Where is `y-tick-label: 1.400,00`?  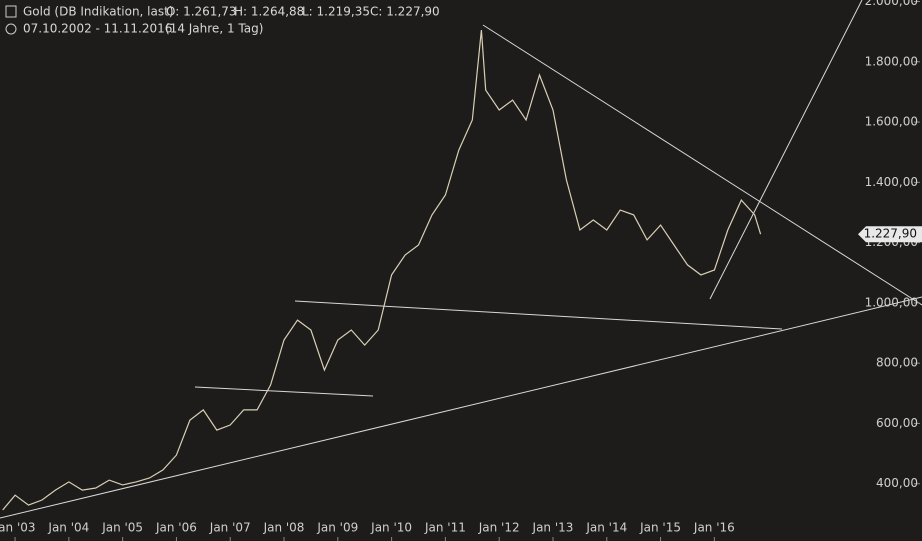 y-tick-label: 1.400,00 is located at coordinates (891, 182).